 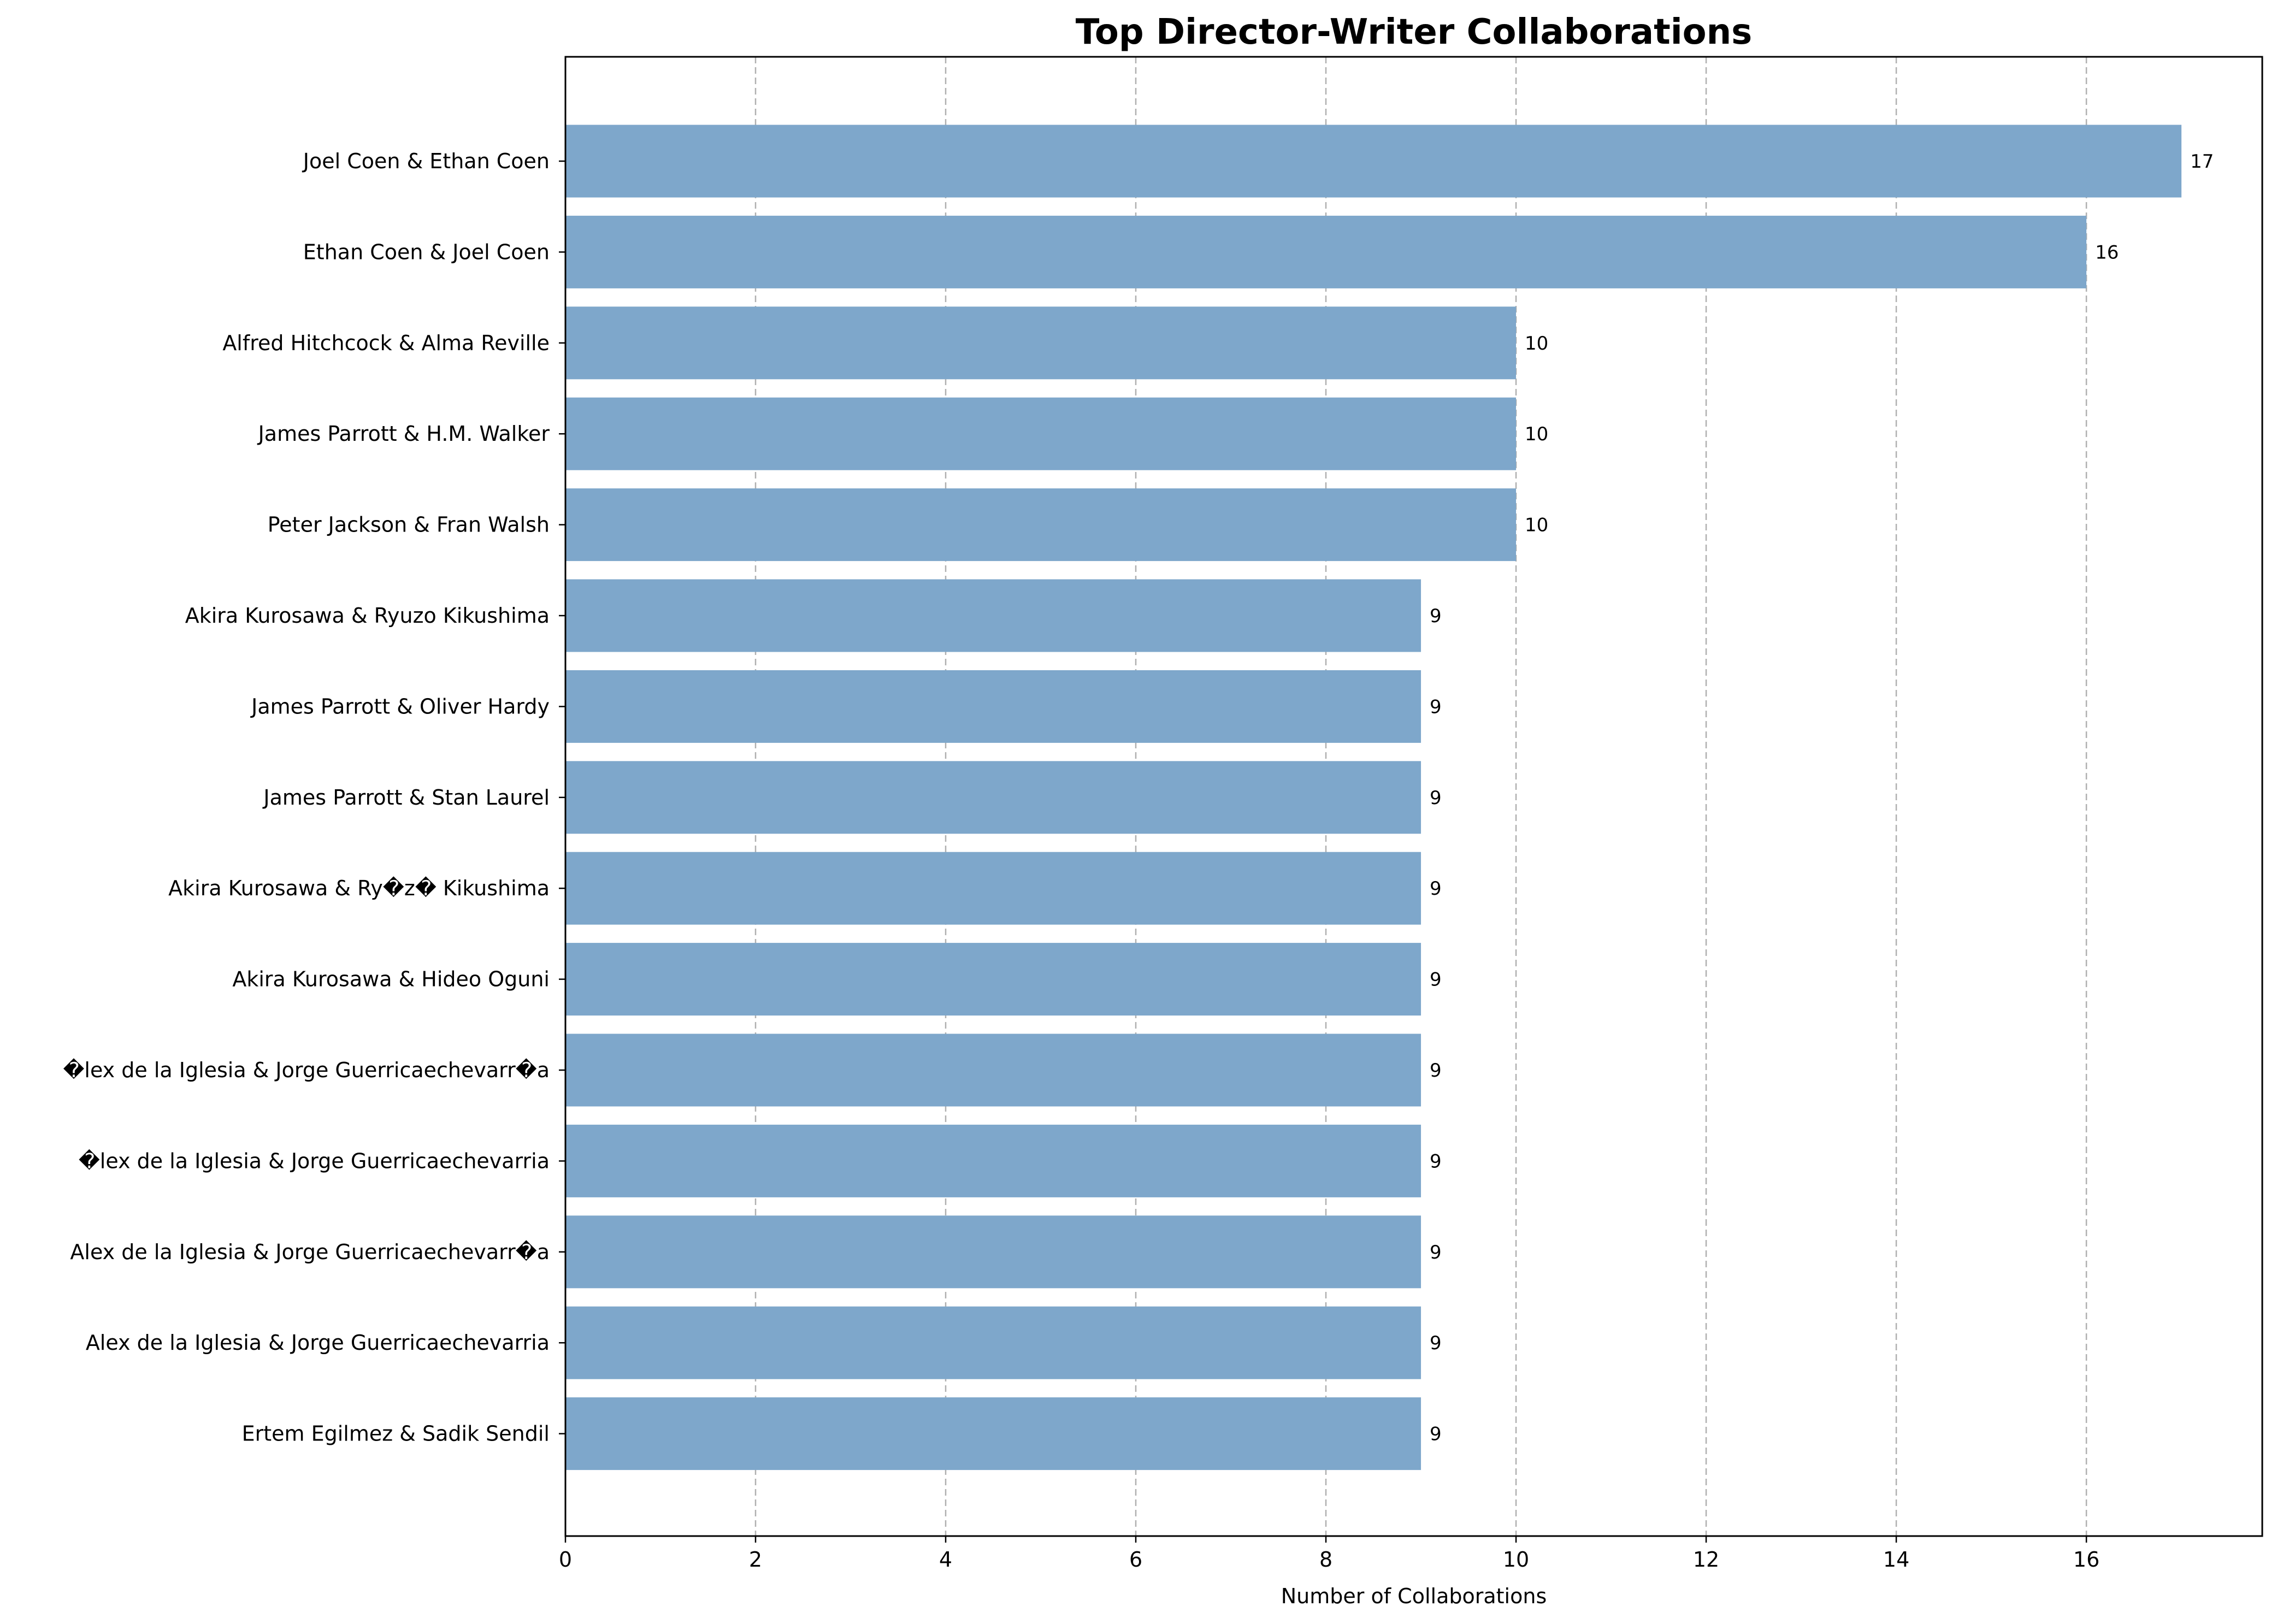 I want to click on y-tick-label: Ethan Coen & Joel Coen, so click(x=427, y=252).